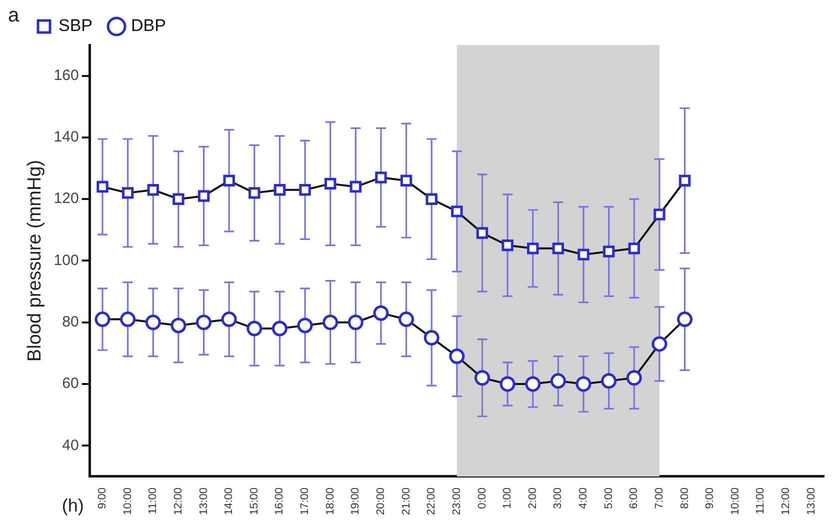 Image resolution: width=833 pixels, height=522 pixels. What do you see at coordinates (356, 501) in the screenshot?
I see `x-tick-label: 19:00` at bounding box center [356, 501].